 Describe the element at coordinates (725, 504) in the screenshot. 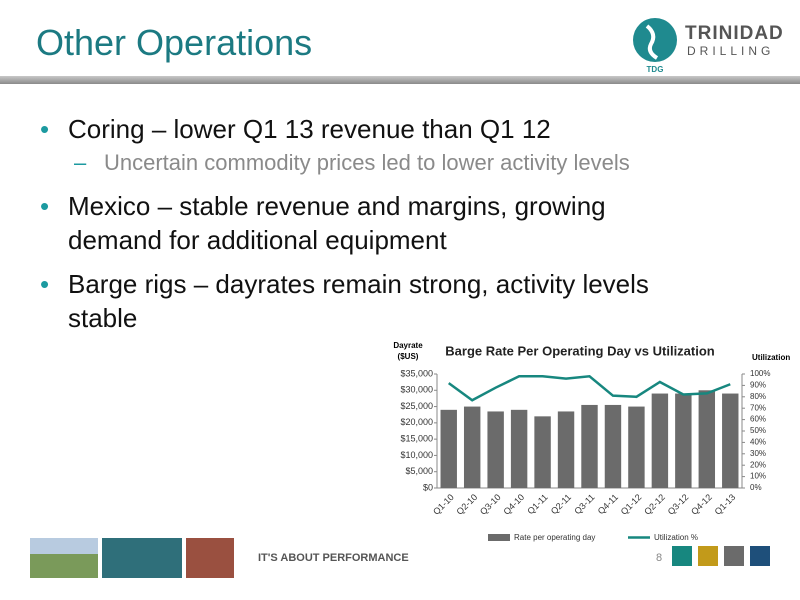

I see `x-tick-label: Q1-13` at that location.